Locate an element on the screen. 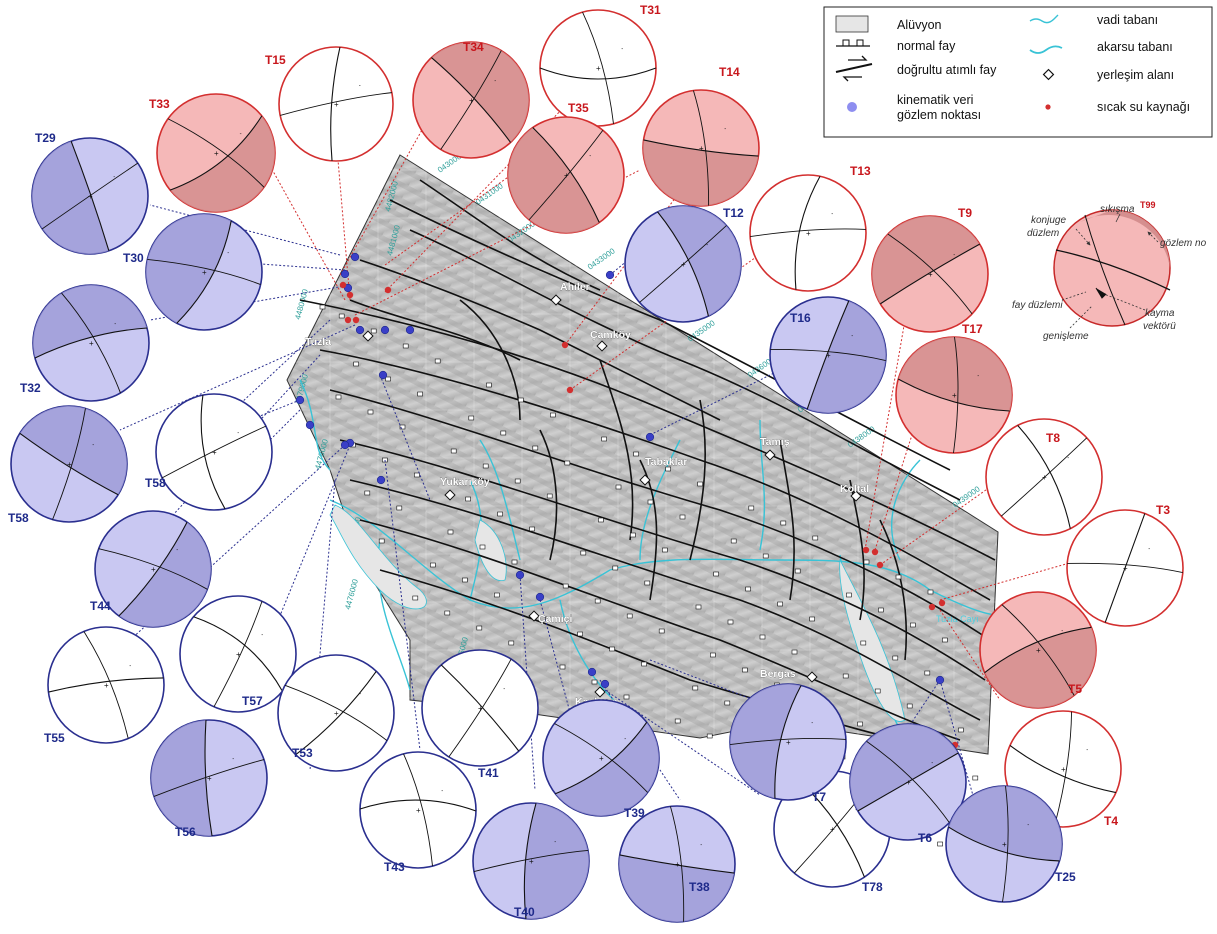 The image size is (1217, 934). station-label: T57 is located at coordinates (252, 701).